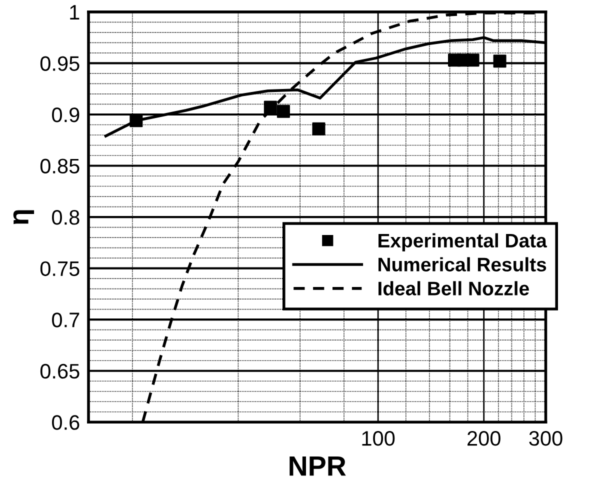 Image resolution: width=590 pixels, height=477 pixels. What do you see at coordinates (318, 466) in the screenshot?
I see `x-axis-title: NPR` at bounding box center [318, 466].